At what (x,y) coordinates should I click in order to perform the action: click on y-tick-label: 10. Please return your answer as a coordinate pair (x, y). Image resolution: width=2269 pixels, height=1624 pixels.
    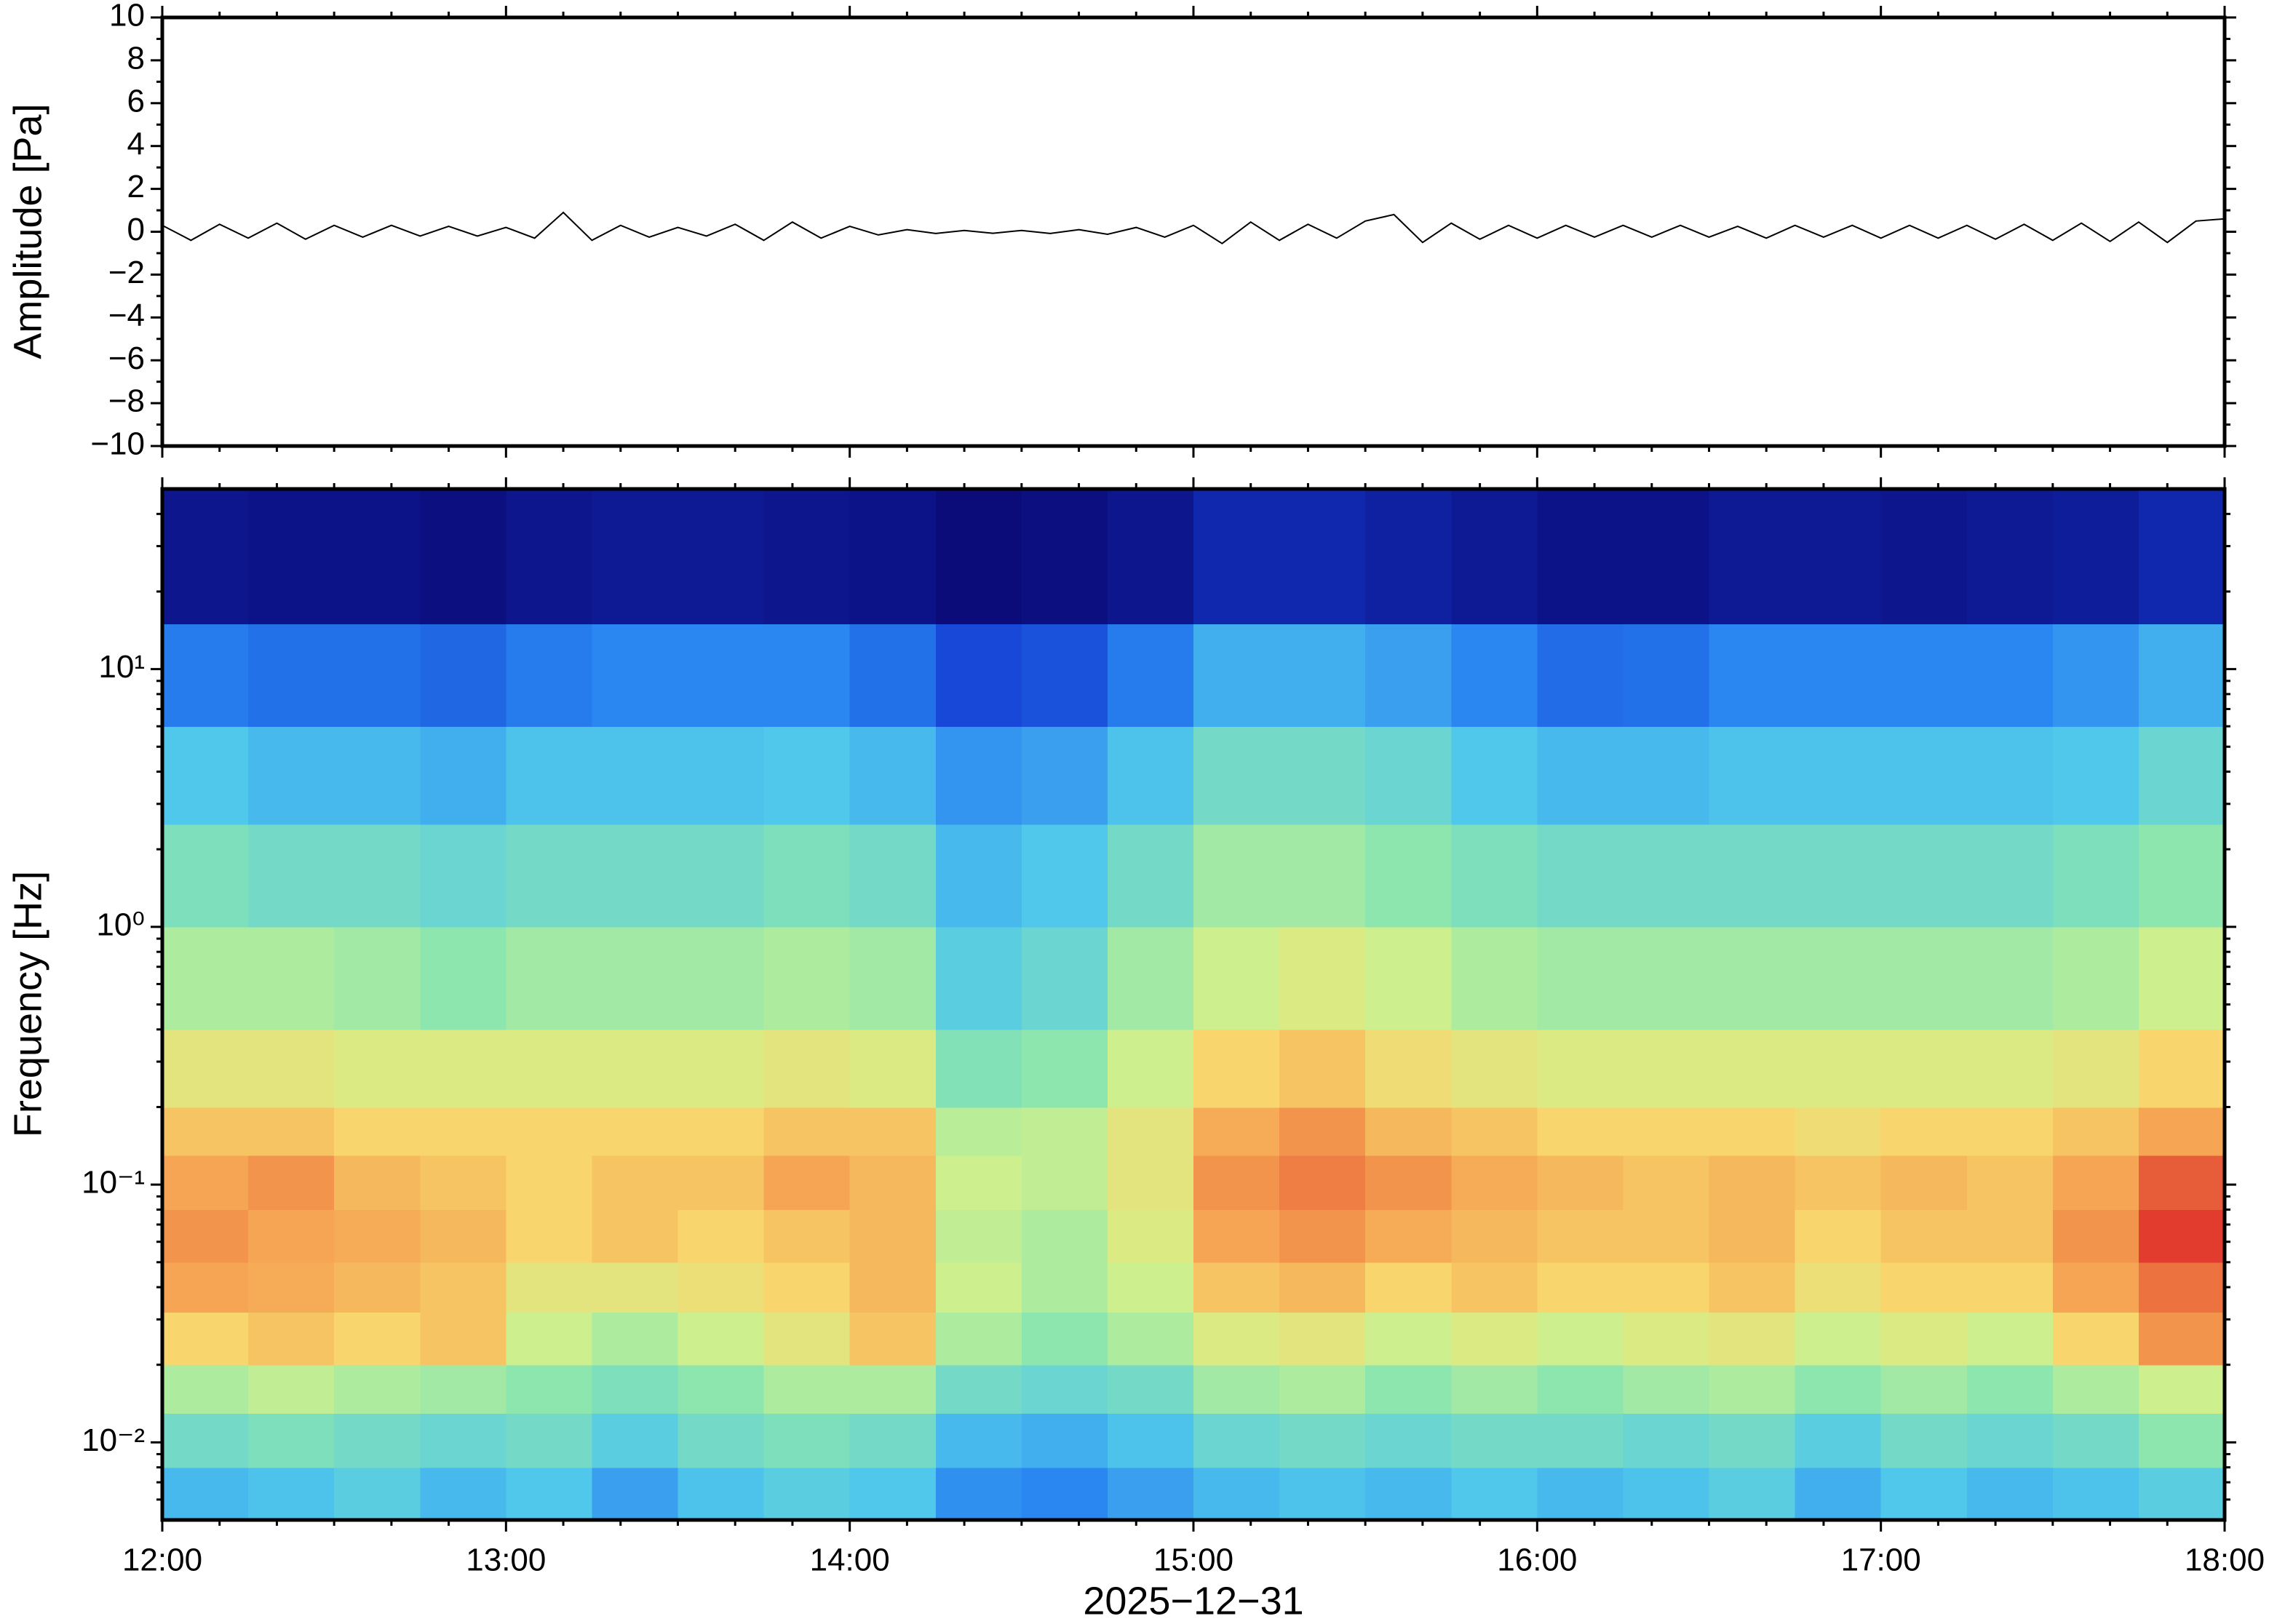
    Looking at the image, I should click on (127, 16).